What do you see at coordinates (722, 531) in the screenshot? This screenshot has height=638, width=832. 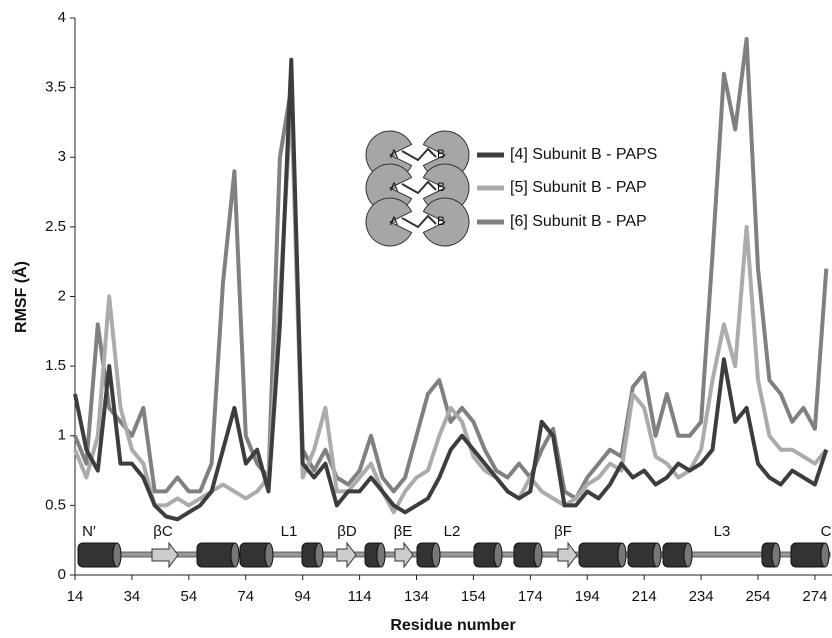 I see `structure-label: L3` at bounding box center [722, 531].